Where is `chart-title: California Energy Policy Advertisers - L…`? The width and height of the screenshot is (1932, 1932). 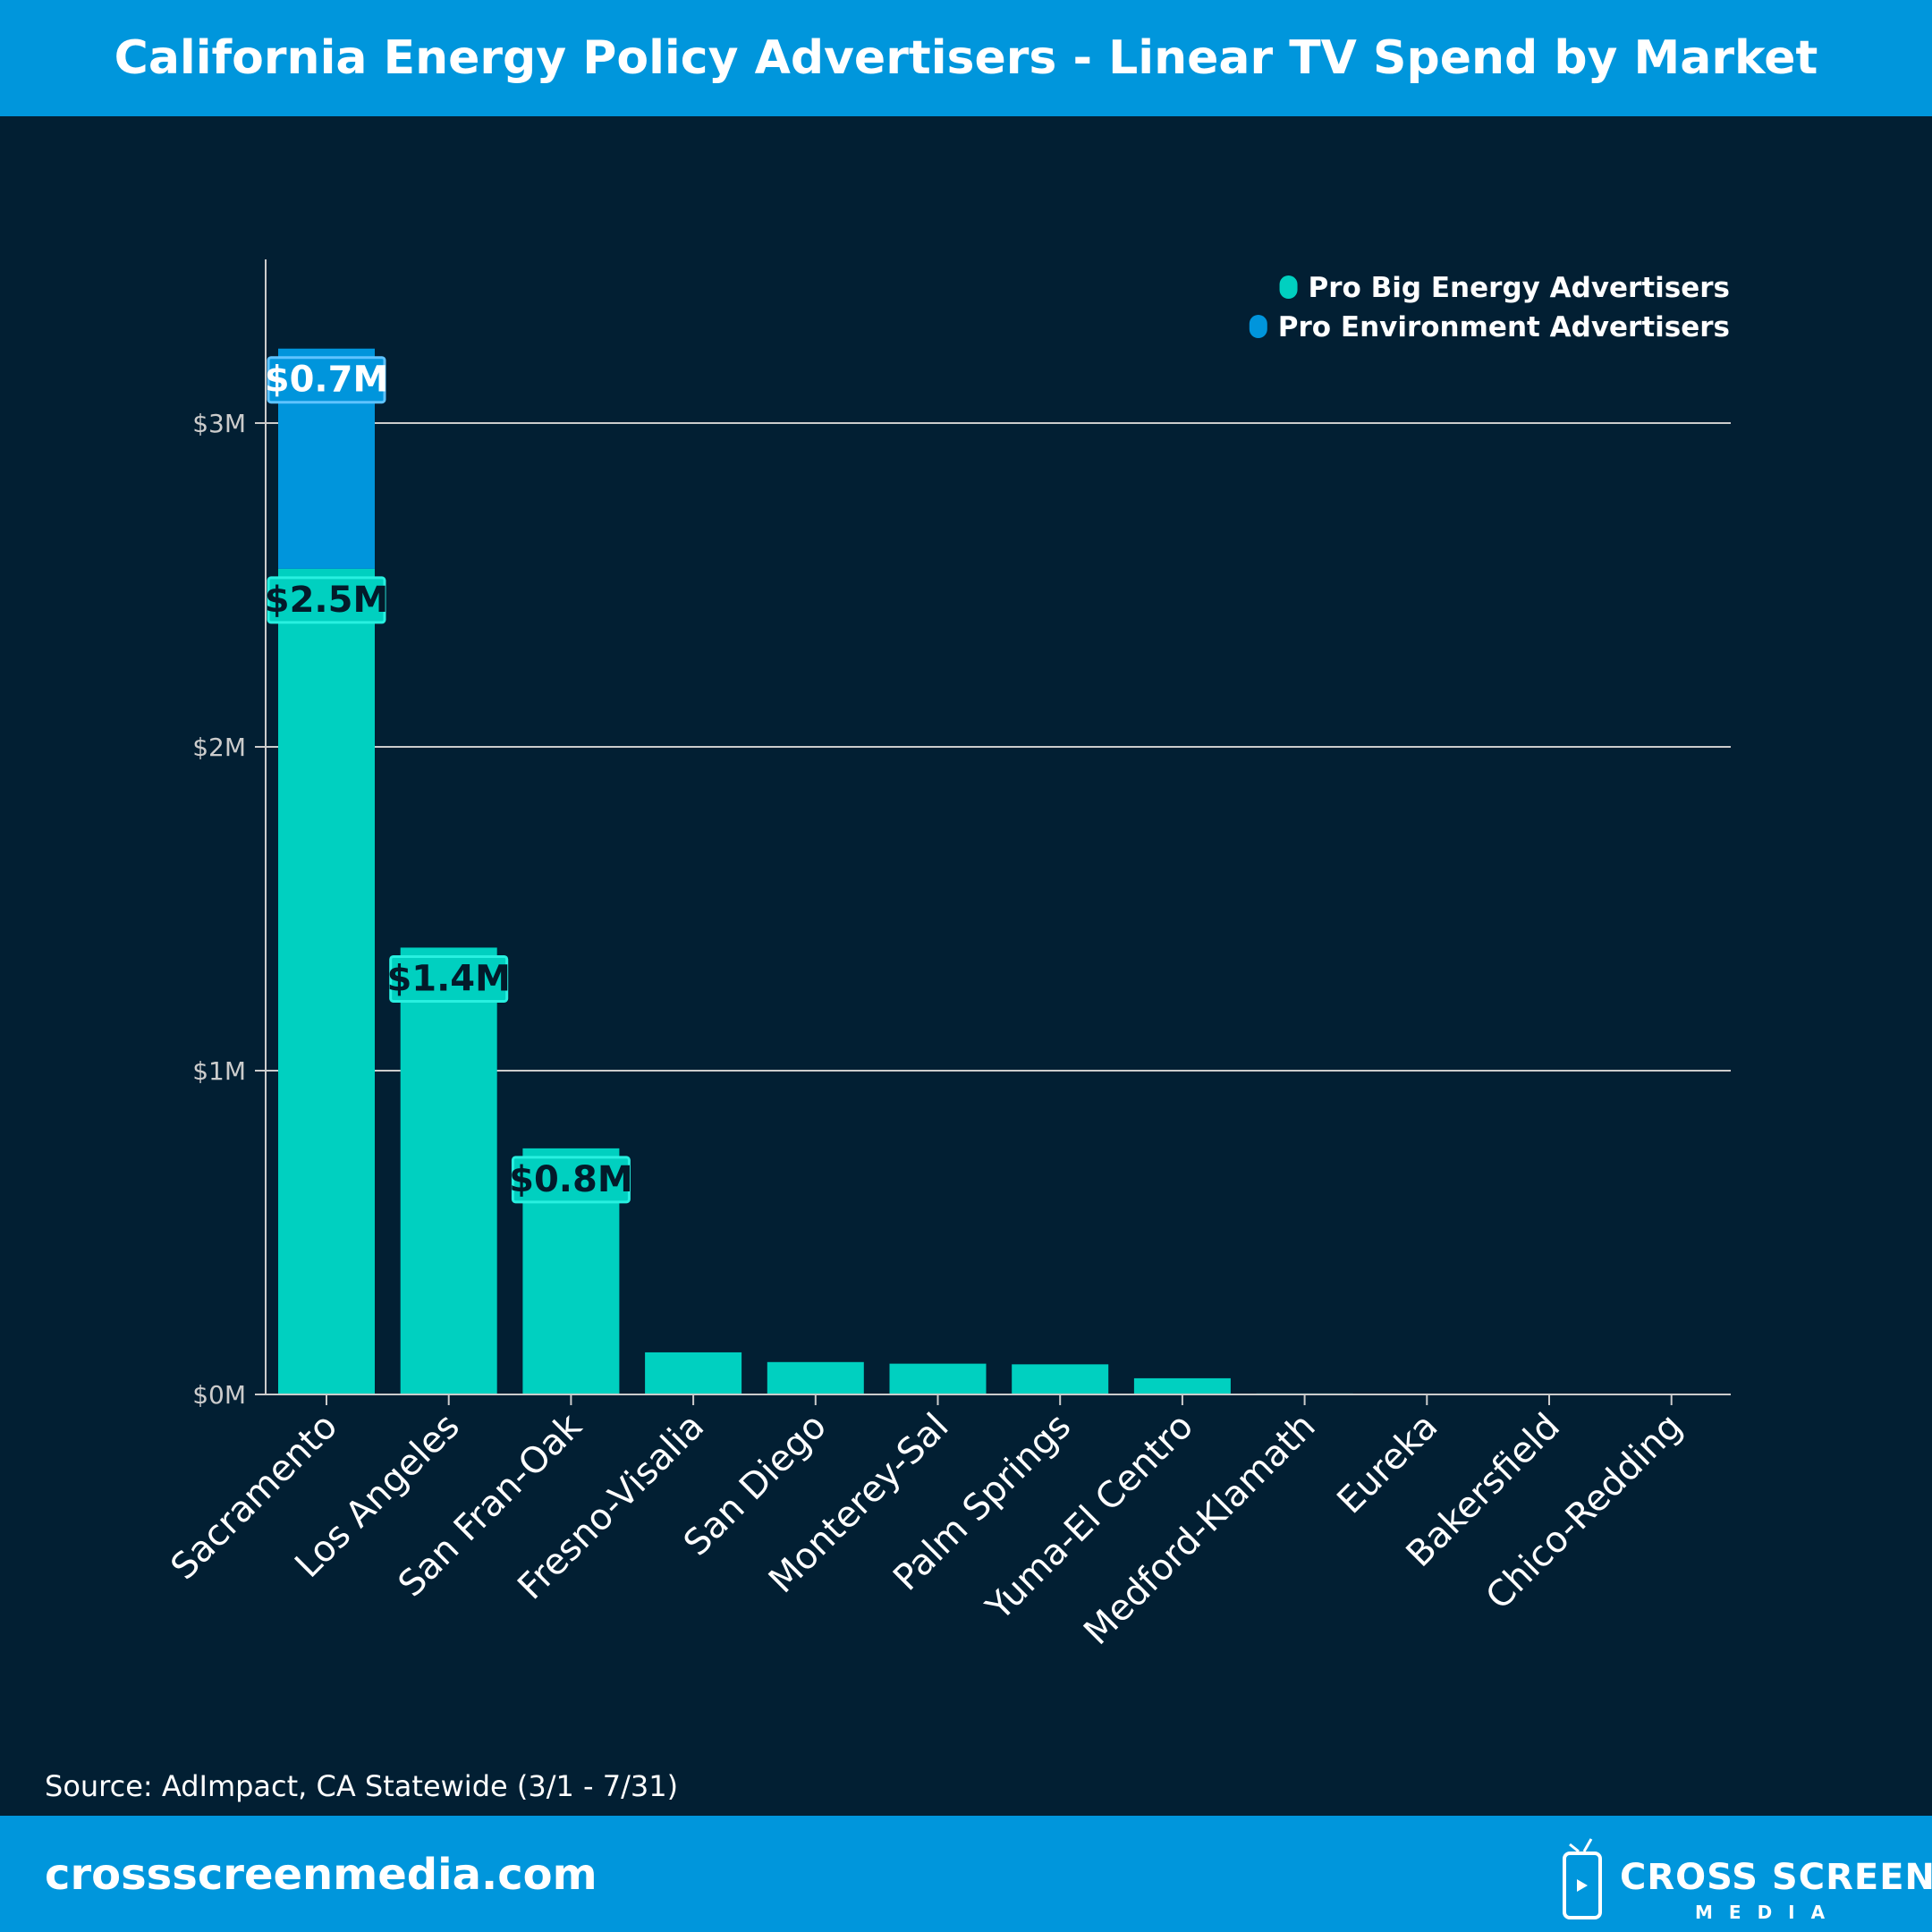
chart-title: California Energy Policy Advertisers - L… is located at coordinates (966, 58).